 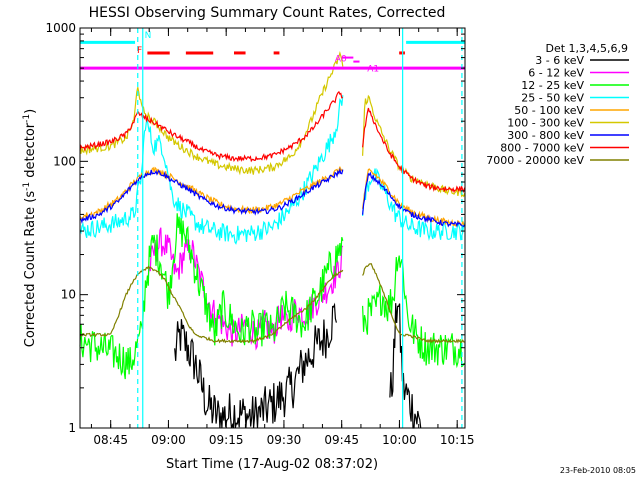 I want to click on x-tick-label: 09:45, so click(x=341, y=440).